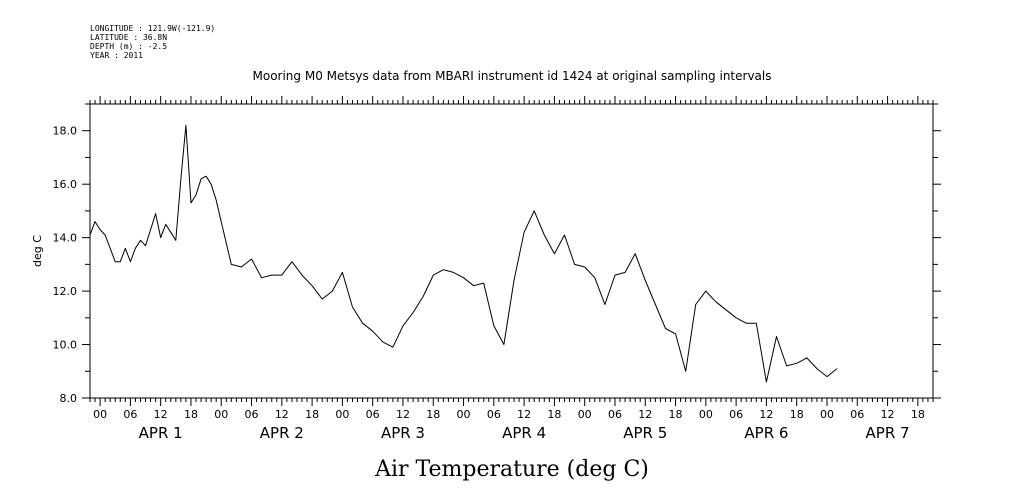 This screenshot has width=1009, height=504. Describe the element at coordinates (65, 238) in the screenshot. I see `y-tick-label: 14.0` at that location.